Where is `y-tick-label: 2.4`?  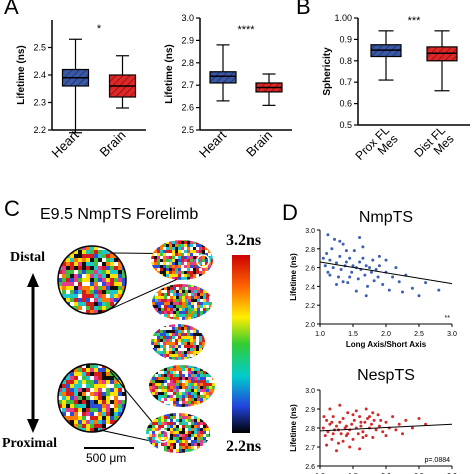 y-tick-label: 2.4 is located at coordinates (39, 75).